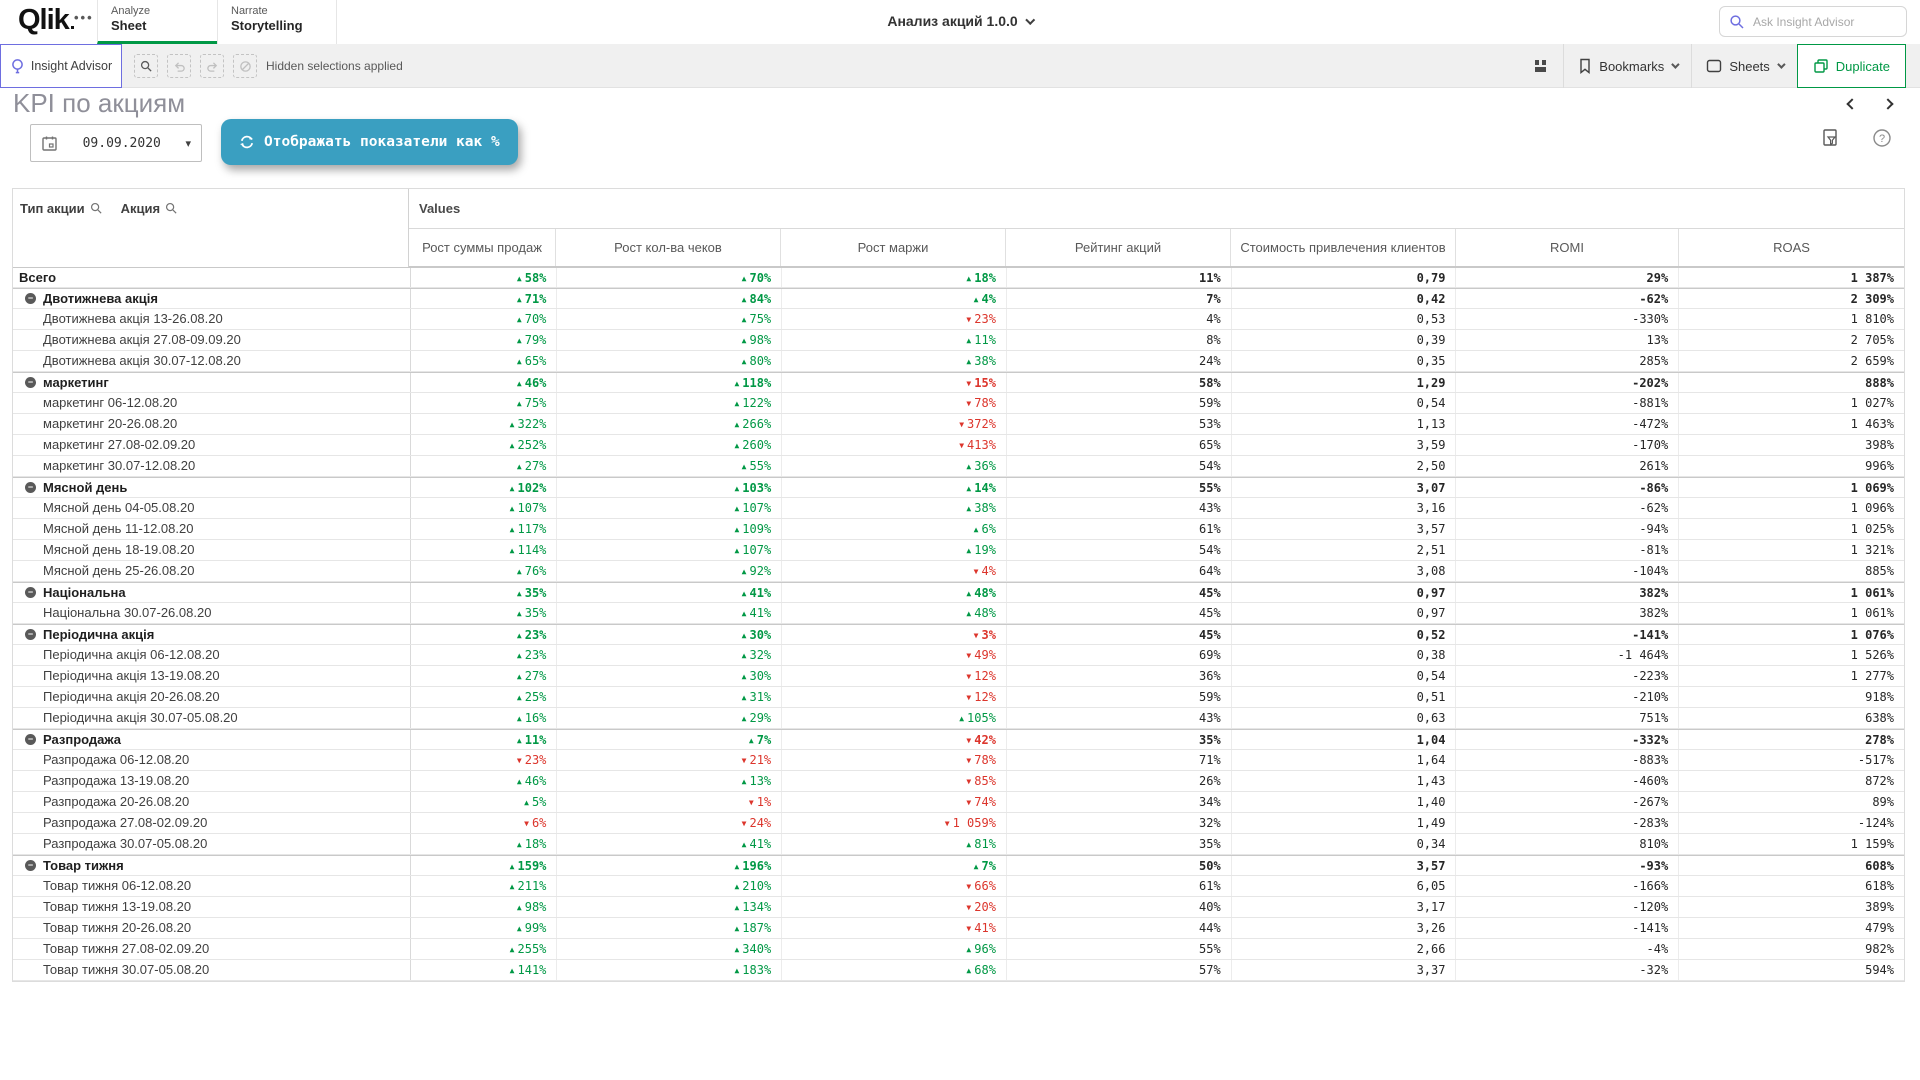  Describe the element at coordinates (894, 886) in the screenshot. I see `value-cell: ▼ 66%` at that location.